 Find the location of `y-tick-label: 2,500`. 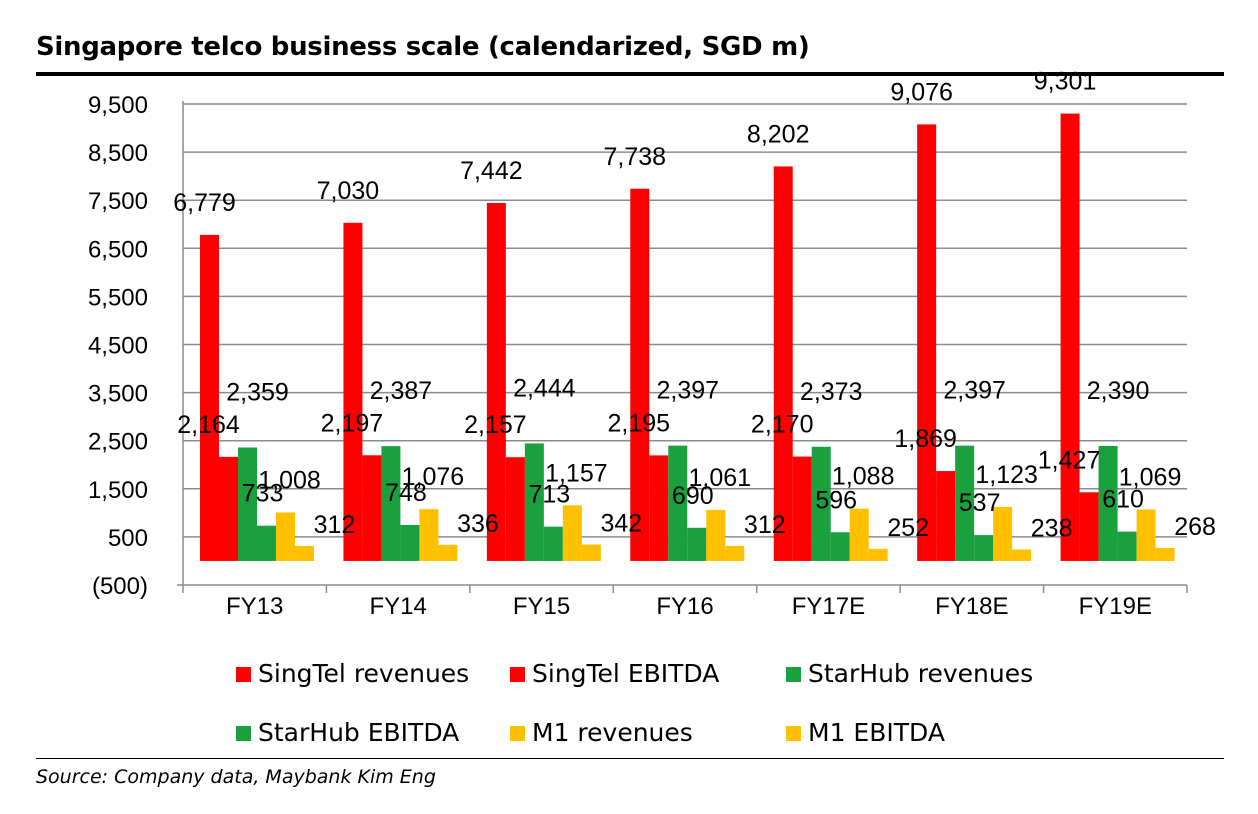

y-tick-label: 2,500 is located at coordinates (118, 442).